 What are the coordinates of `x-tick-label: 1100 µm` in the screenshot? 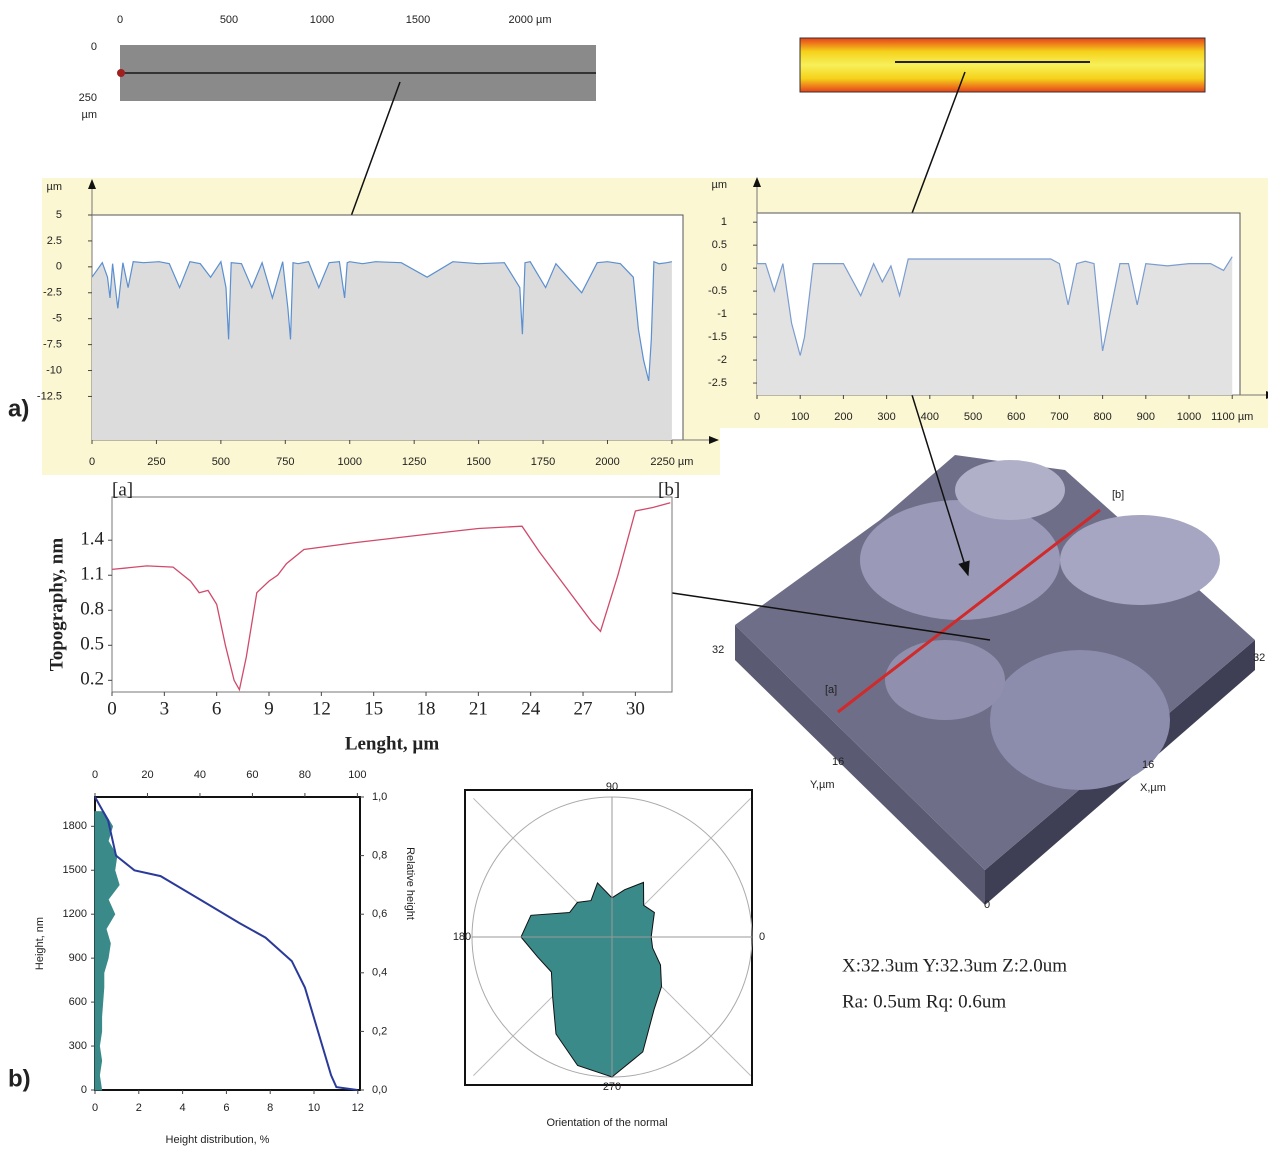 It's located at (1232, 417).